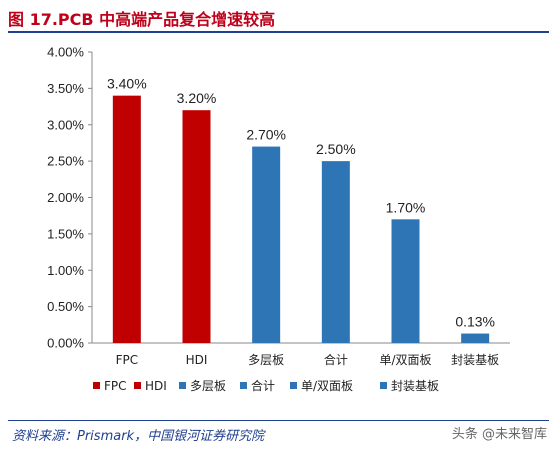 This screenshot has width=557, height=450. I want to click on legend: FPC HDI 多层板 合计 单/双面板 封装基板, so click(266, 385).